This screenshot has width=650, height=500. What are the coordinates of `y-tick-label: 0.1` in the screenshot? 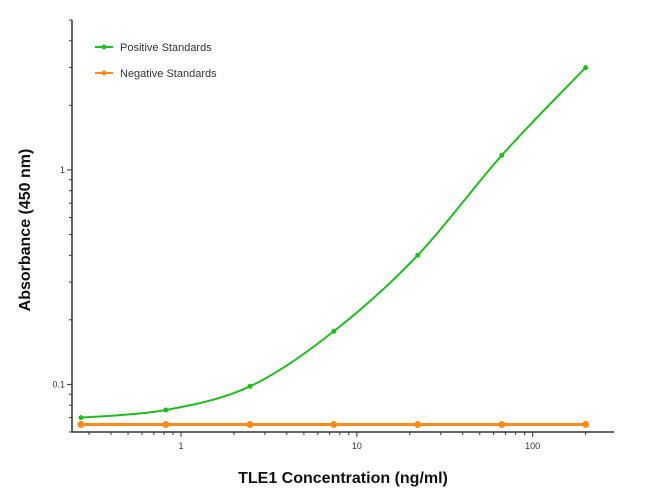 It's located at (58, 384).